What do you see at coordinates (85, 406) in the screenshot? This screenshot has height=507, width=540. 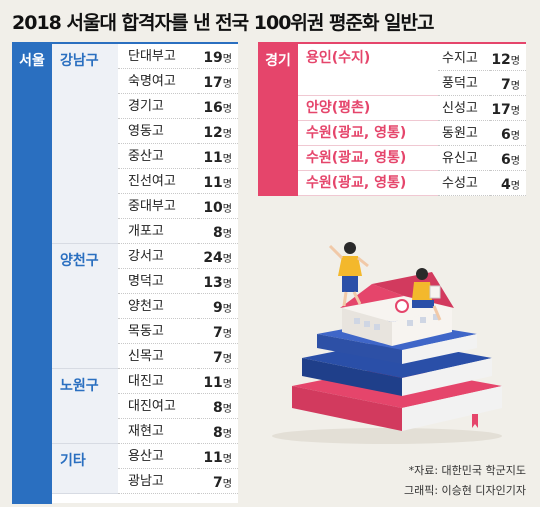 I see `district-label: 노원구` at bounding box center [85, 406].